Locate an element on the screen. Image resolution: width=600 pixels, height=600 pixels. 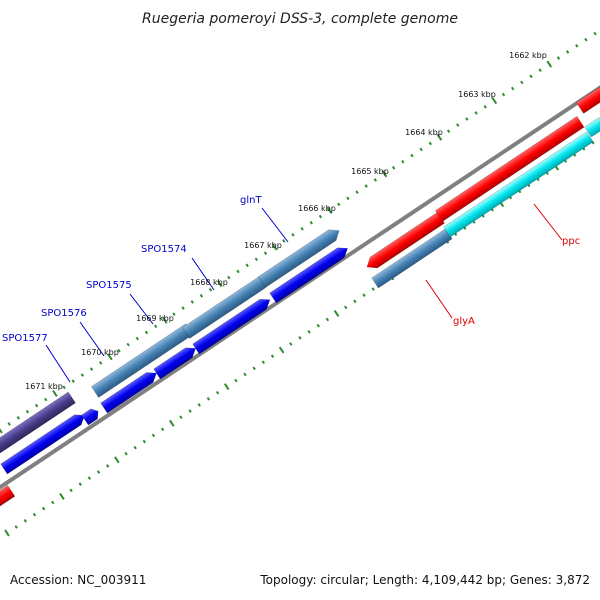
gene-SPO1574-feature-shape is located at coordinates (224, 307).